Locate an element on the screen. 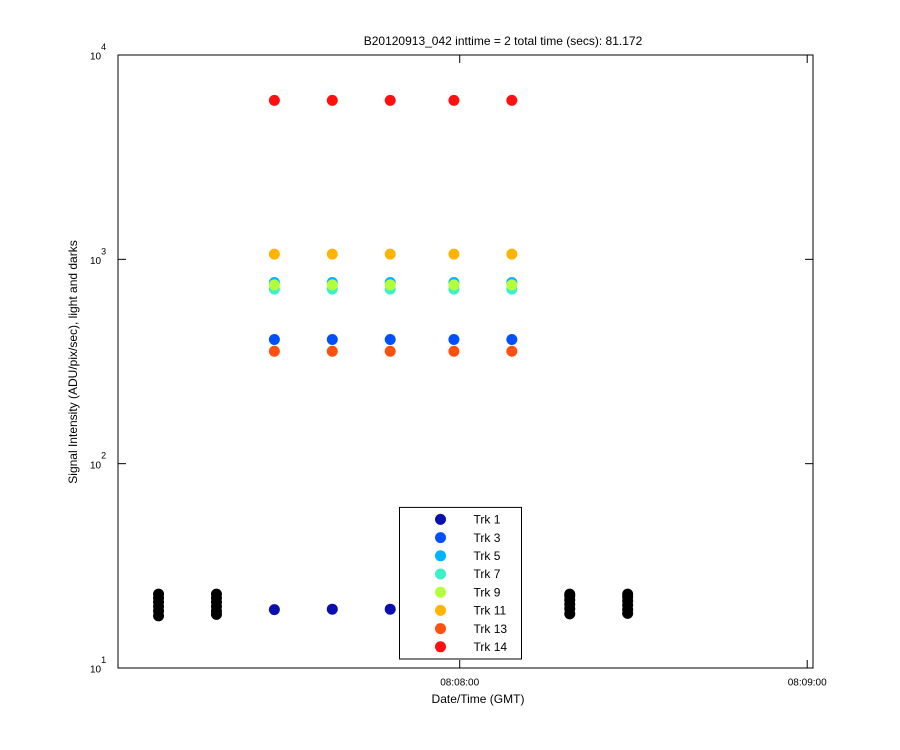 The width and height of the screenshot is (900, 750). legend-label: Trk 3 is located at coordinates (487, 538).